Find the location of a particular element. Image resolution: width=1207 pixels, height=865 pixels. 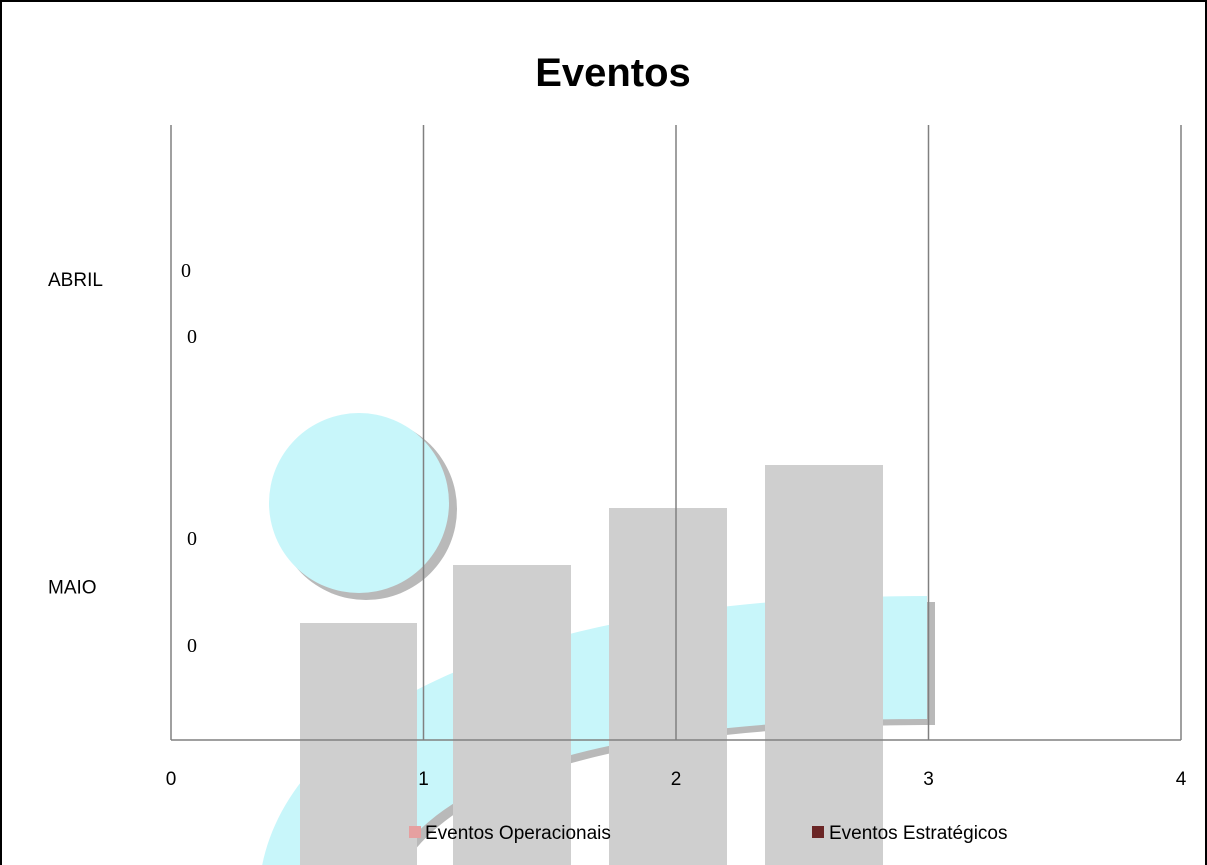

x-tick-label-2: 2 is located at coordinates (676, 779).